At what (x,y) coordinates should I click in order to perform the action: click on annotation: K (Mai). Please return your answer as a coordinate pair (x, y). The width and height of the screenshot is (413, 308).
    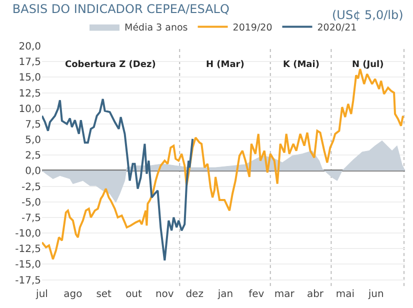
    Looking at the image, I should click on (301, 65).